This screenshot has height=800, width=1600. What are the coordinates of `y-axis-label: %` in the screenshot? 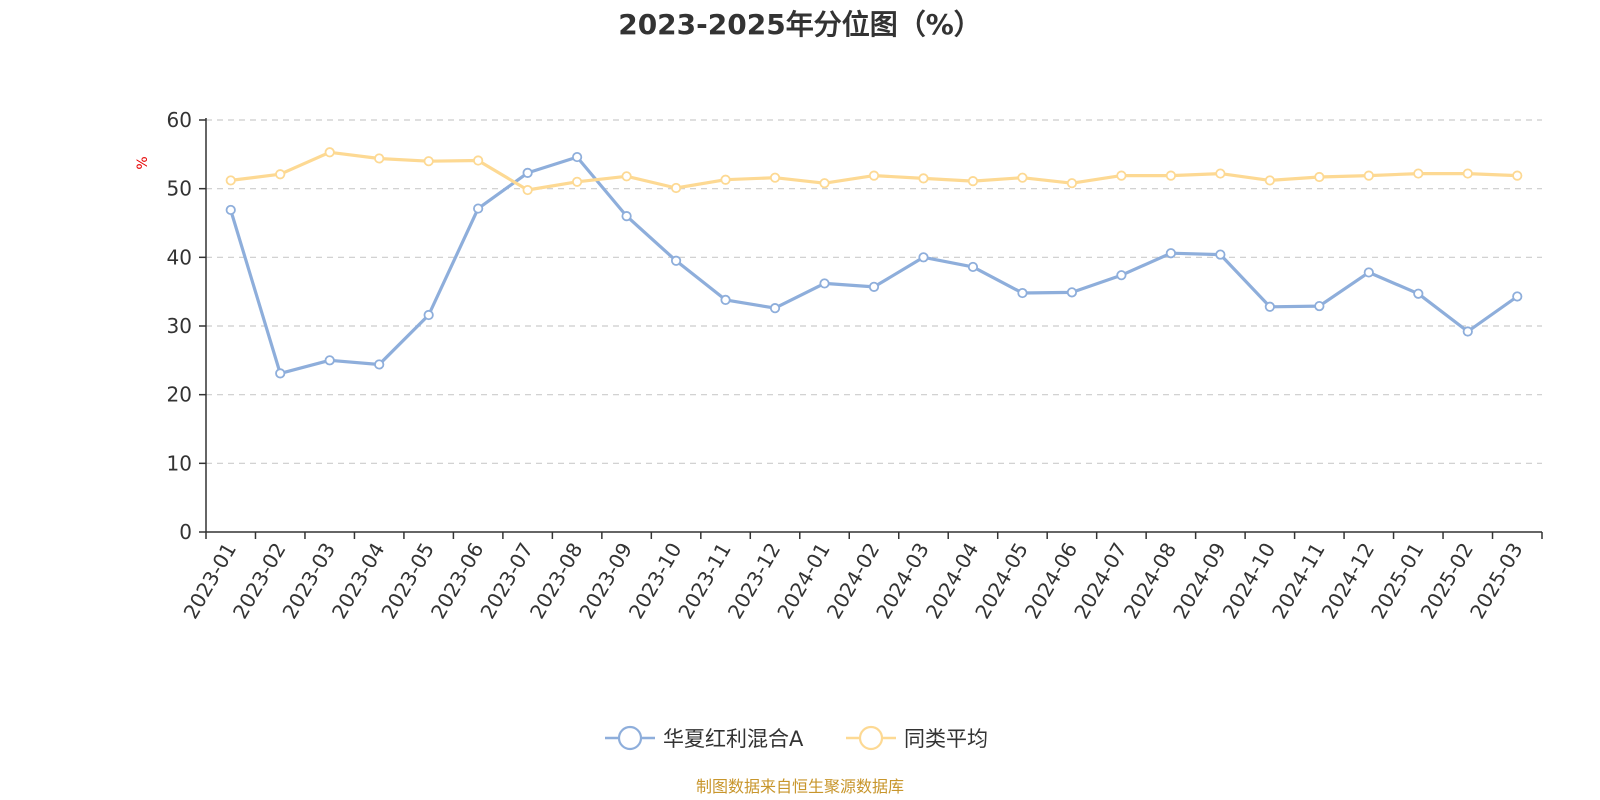 It's located at (143, 162).